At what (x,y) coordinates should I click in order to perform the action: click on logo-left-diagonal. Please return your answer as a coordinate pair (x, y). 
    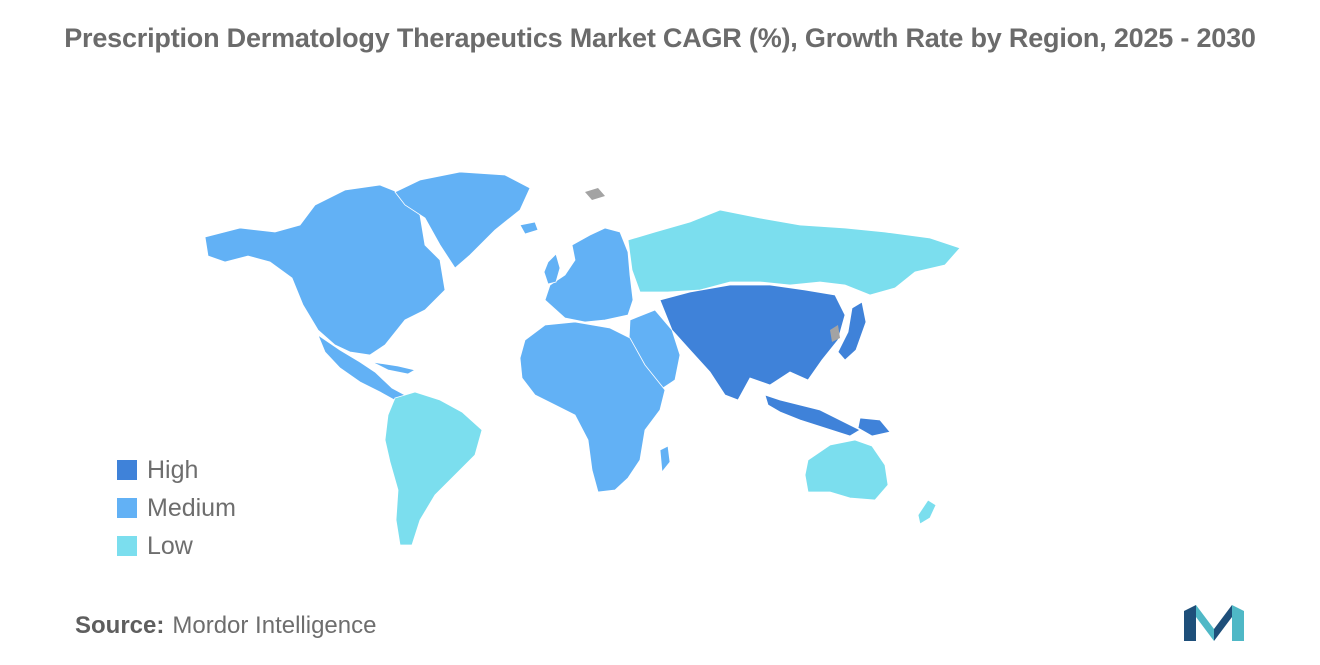
    Looking at the image, I should click on (1205, 623).